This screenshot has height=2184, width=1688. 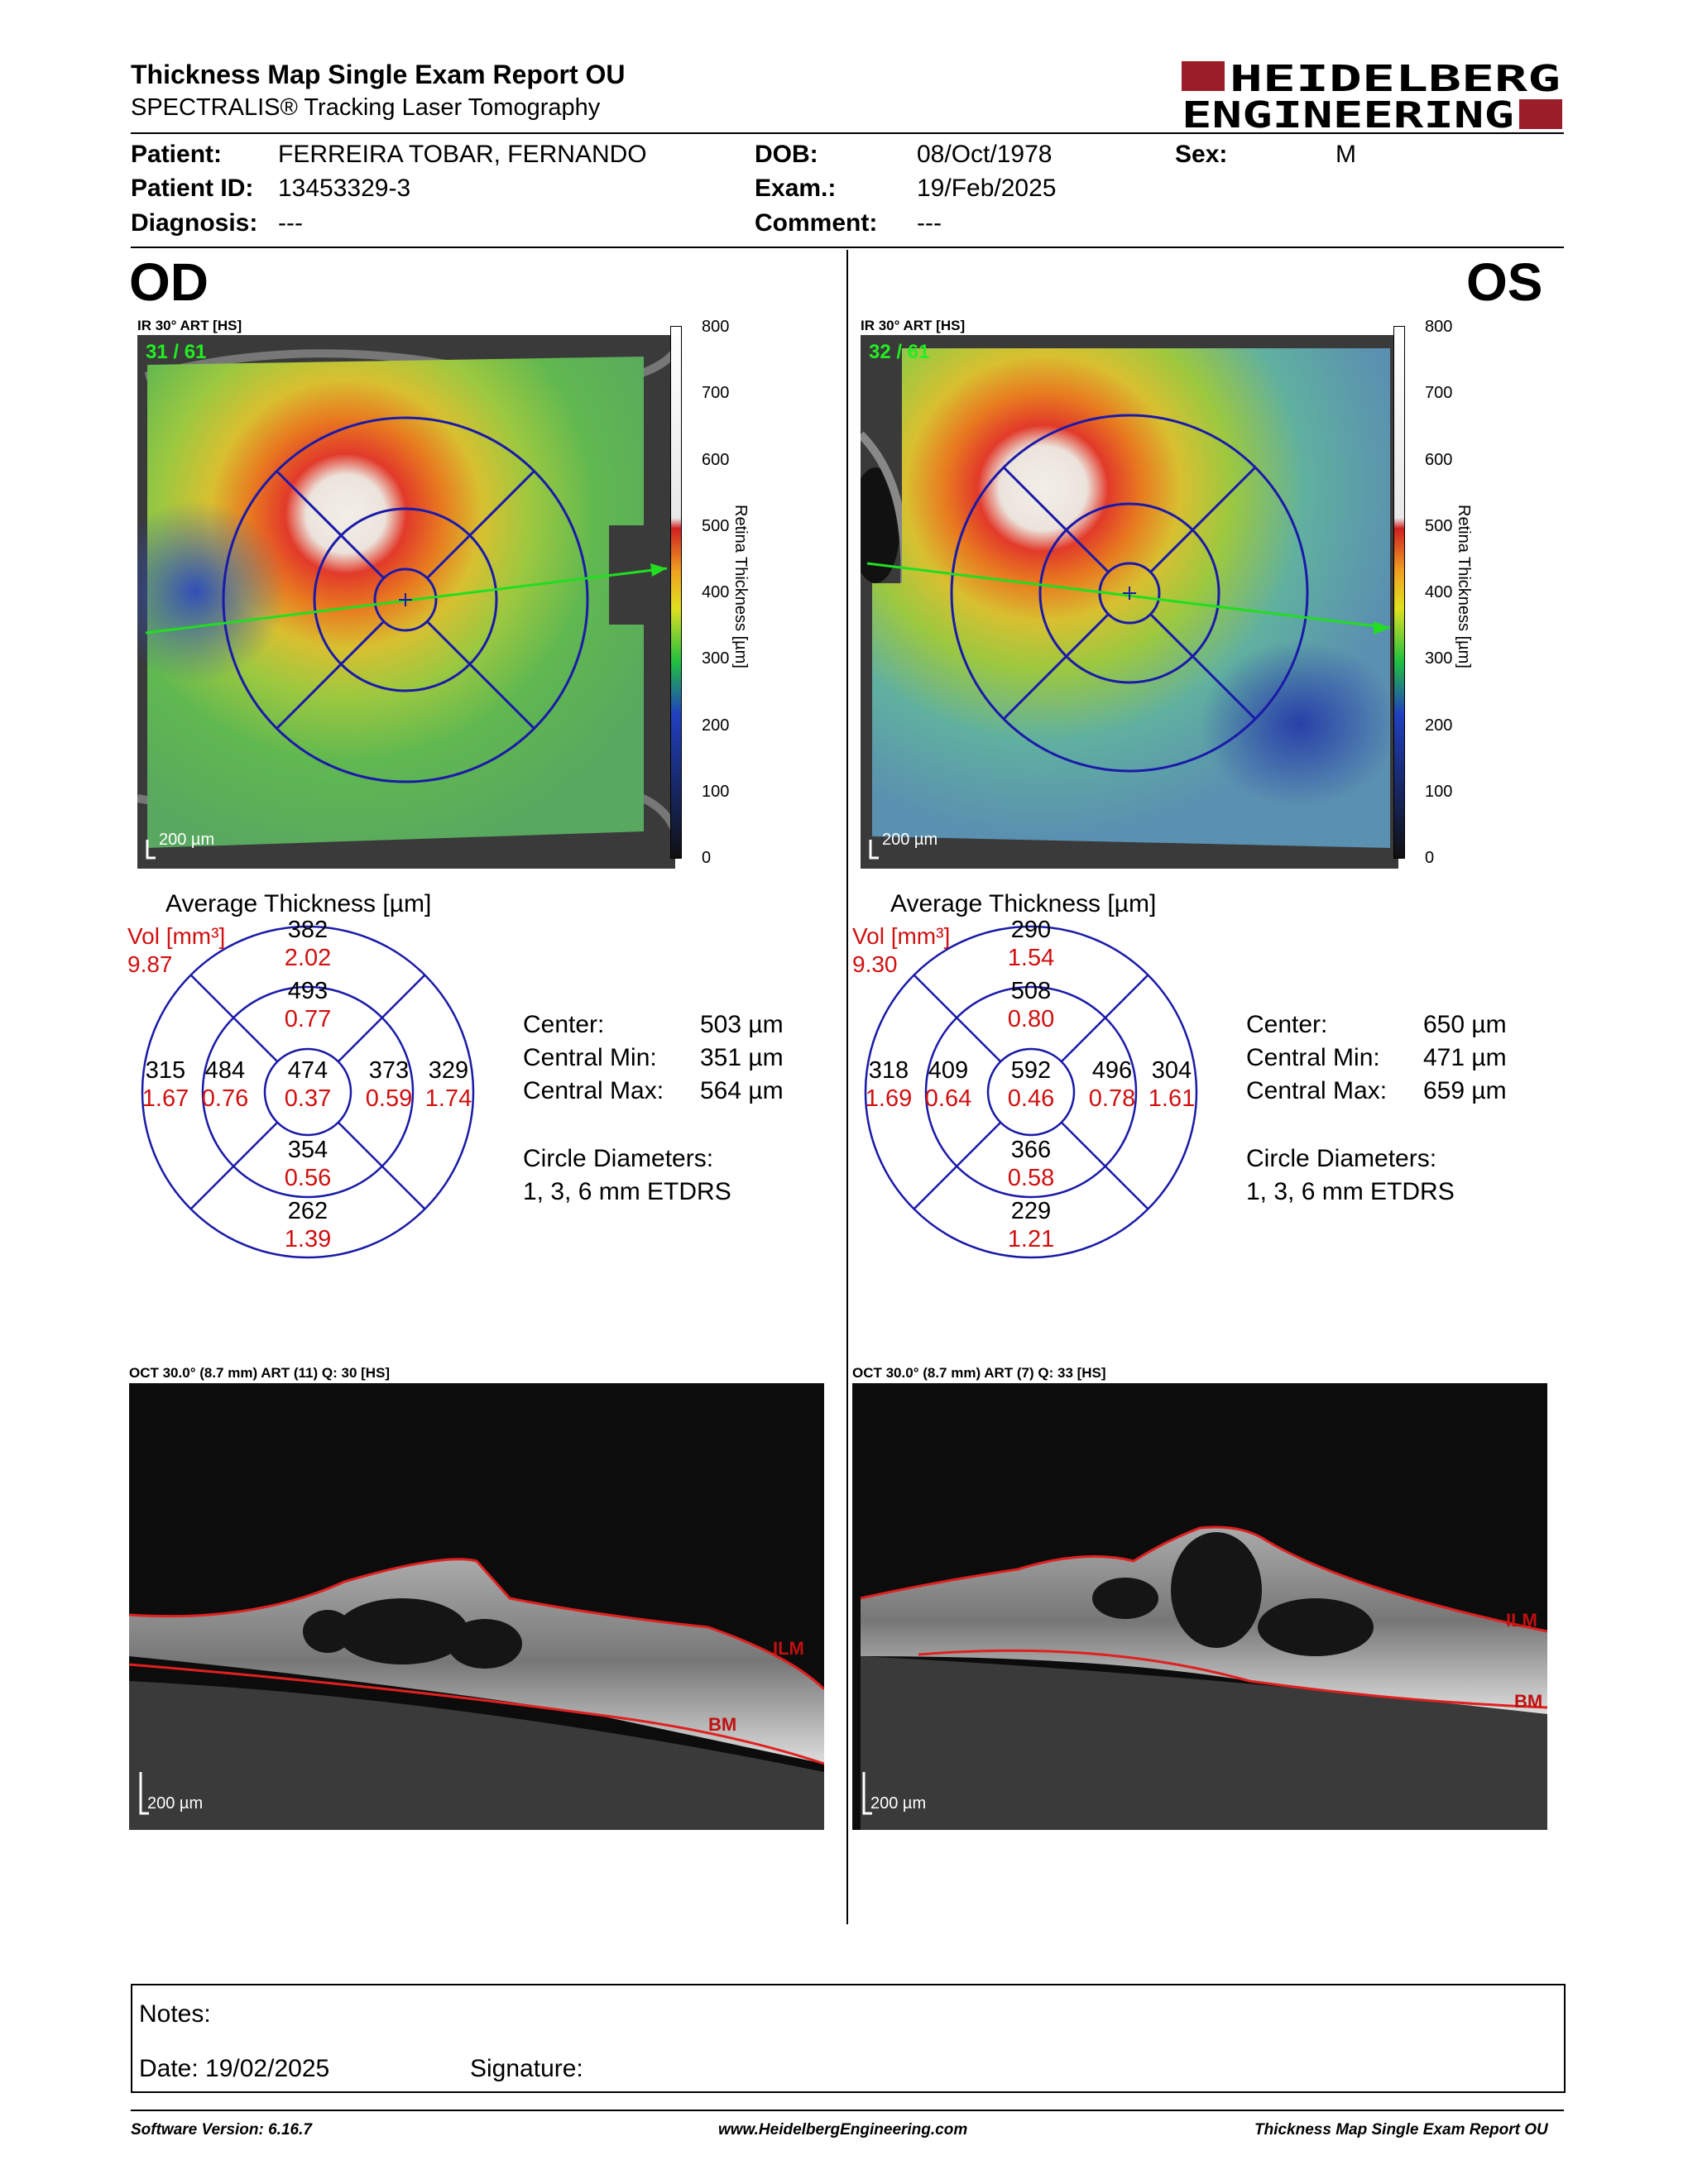 I want to click on os-frame-counter: 32 / 61, so click(x=899, y=352).